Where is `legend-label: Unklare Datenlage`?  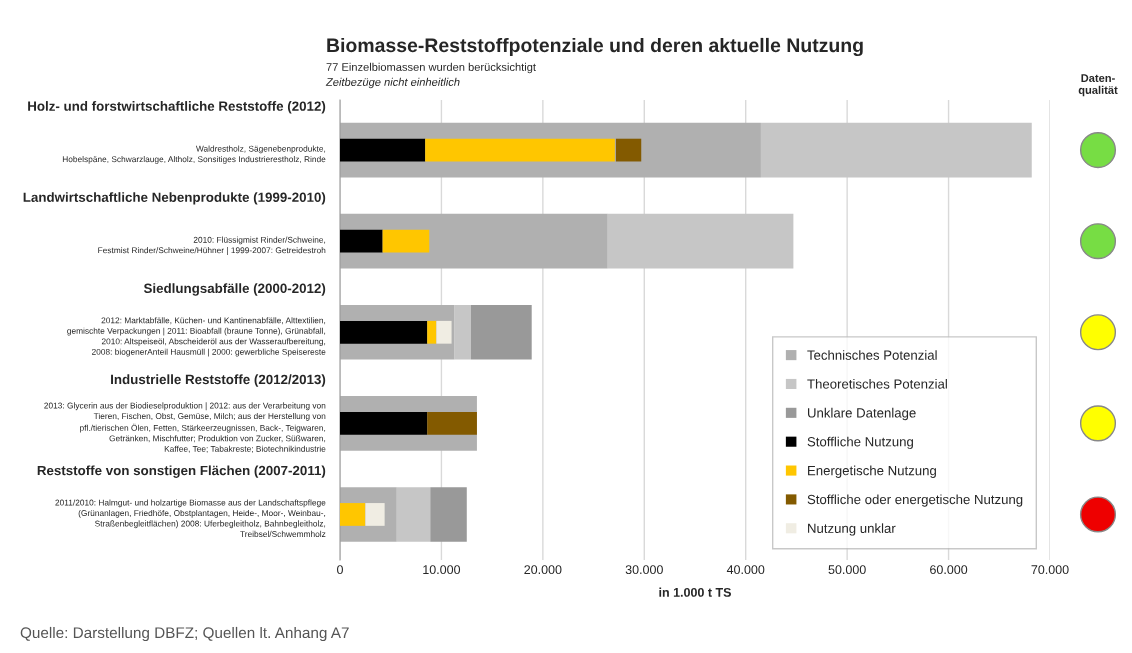
legend-label: Unklare Datenlage is located at coordinates (862, 414).